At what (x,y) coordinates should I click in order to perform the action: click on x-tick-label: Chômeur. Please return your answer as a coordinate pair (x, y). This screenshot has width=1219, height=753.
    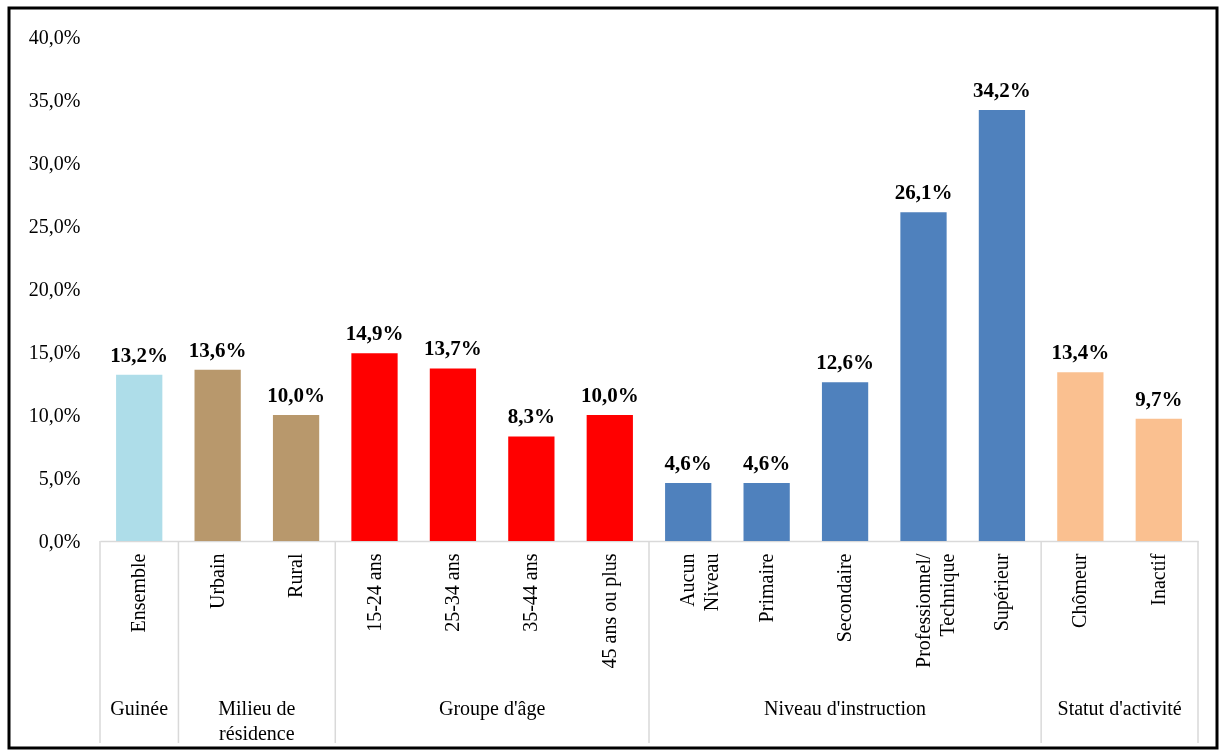
    Looking at the image, I should click on (1079, 590).